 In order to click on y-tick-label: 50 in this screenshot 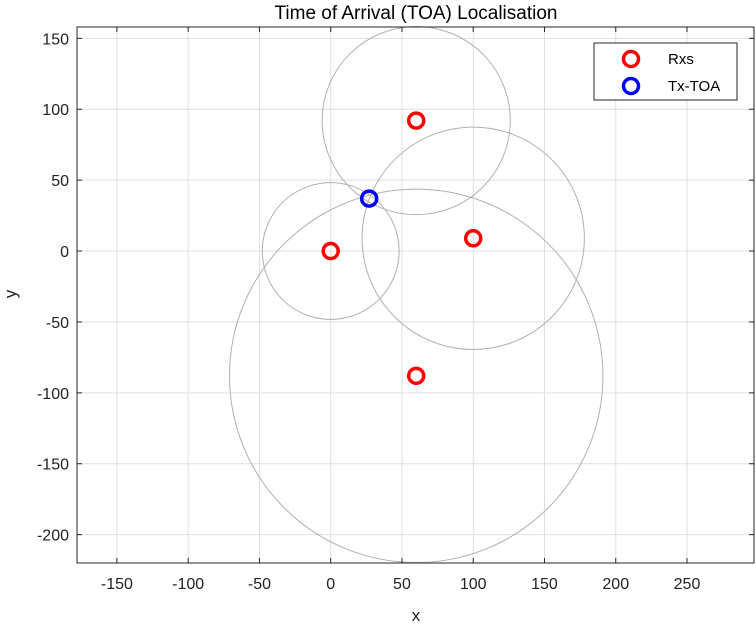, I will do `click(60, 181)`.